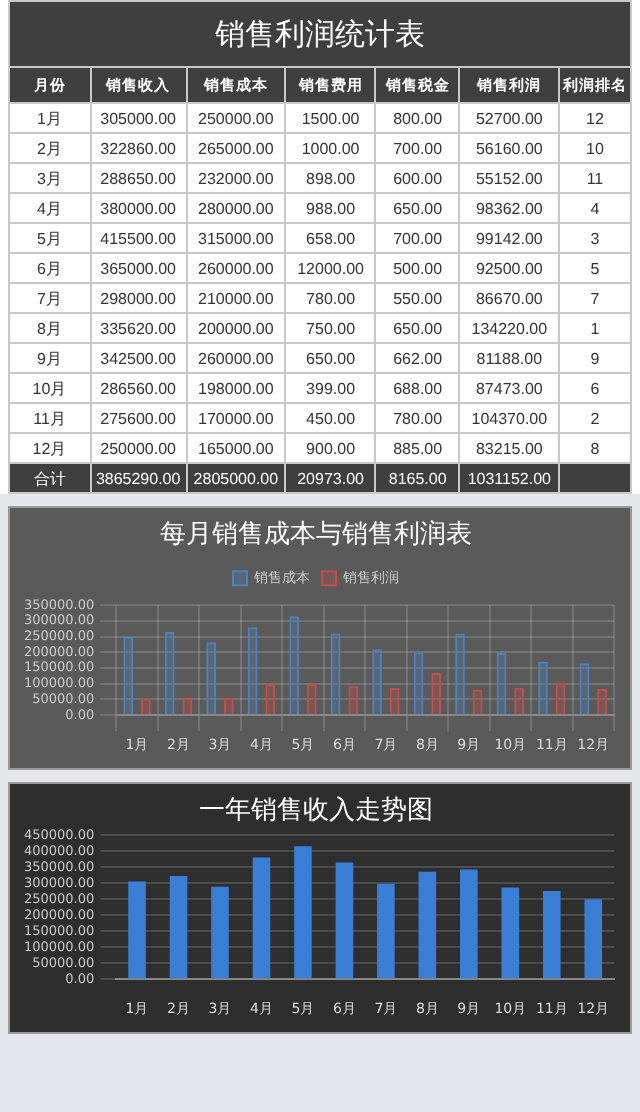  I want to click on data-label: 5, so click(594, 268).